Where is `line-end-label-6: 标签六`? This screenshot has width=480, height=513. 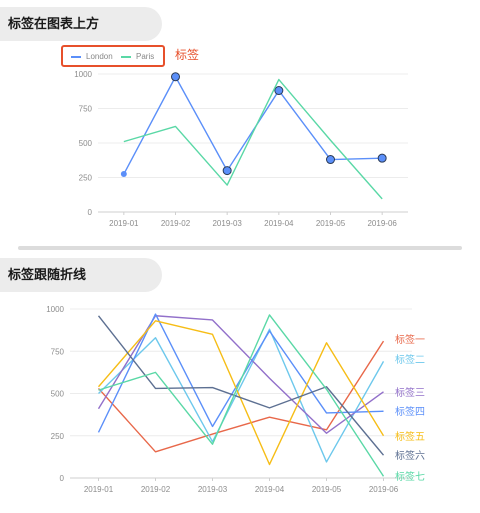
line-end-label-6: 标签六 is located at coordinates (410, 455).